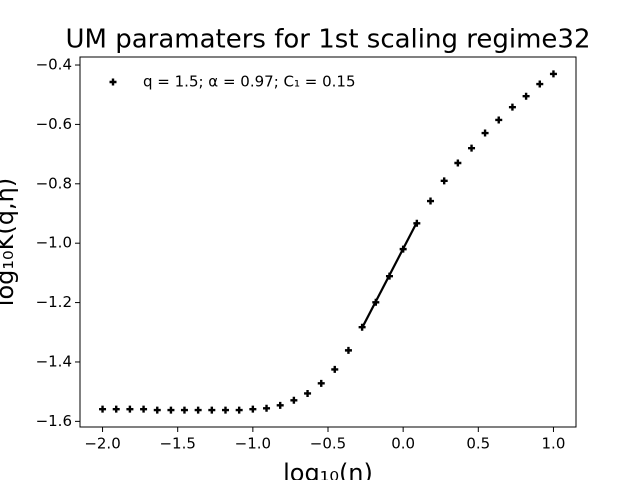  Describe the element at coordinates (327, 40) in the screenshot. I see `chart-title: UM paramaters for 1st scaling regime32` at that location.